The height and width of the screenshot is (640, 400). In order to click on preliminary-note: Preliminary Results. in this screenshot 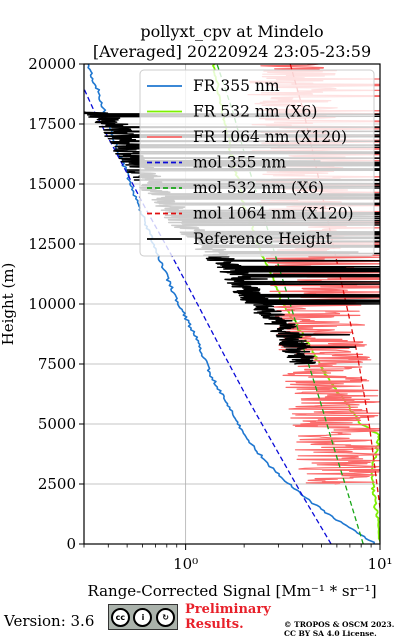, I will do `click(228, 617)`.